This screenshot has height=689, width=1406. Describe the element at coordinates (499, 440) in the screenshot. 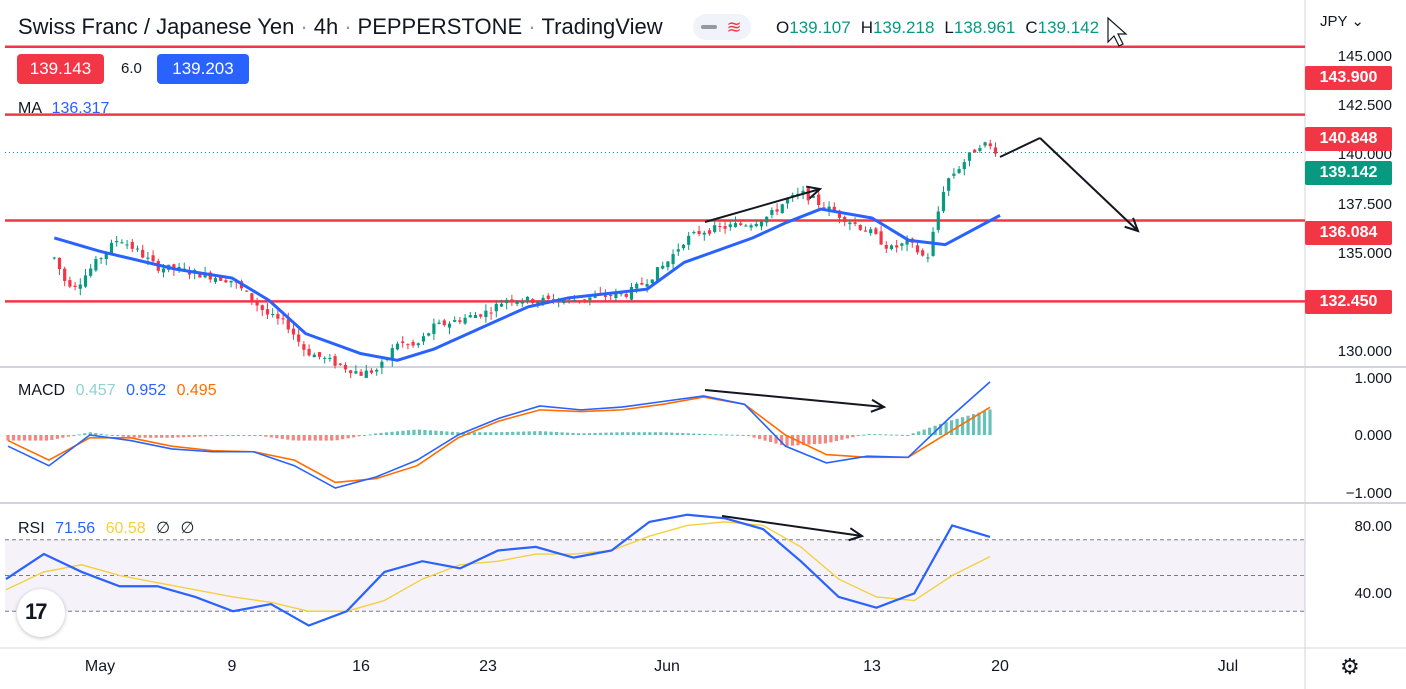

I see `macd-signal-line` at that location.